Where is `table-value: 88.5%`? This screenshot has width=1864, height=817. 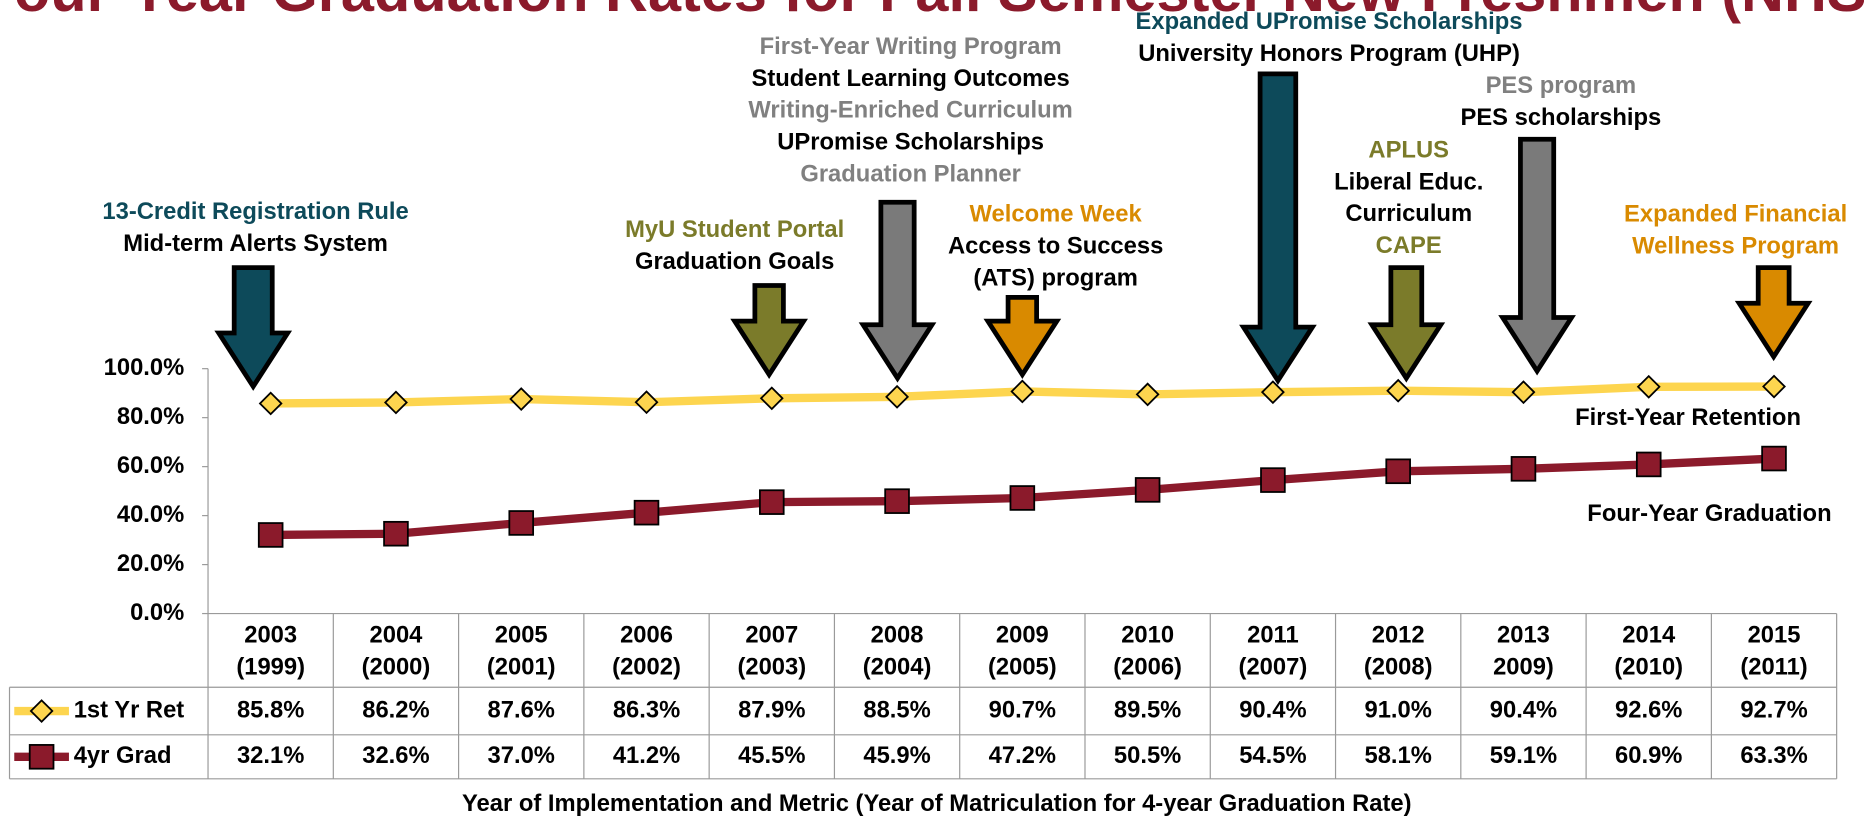
table-value: 88.5% is located at coordinates (896, 709).